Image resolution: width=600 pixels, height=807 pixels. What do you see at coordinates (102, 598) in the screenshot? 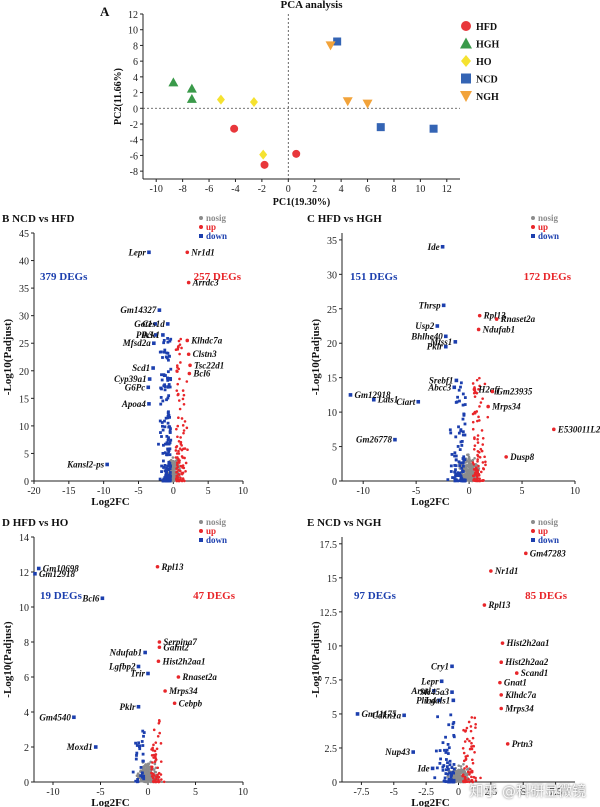
I see `gene-point-bcl6` at bounding box center [102, 598].